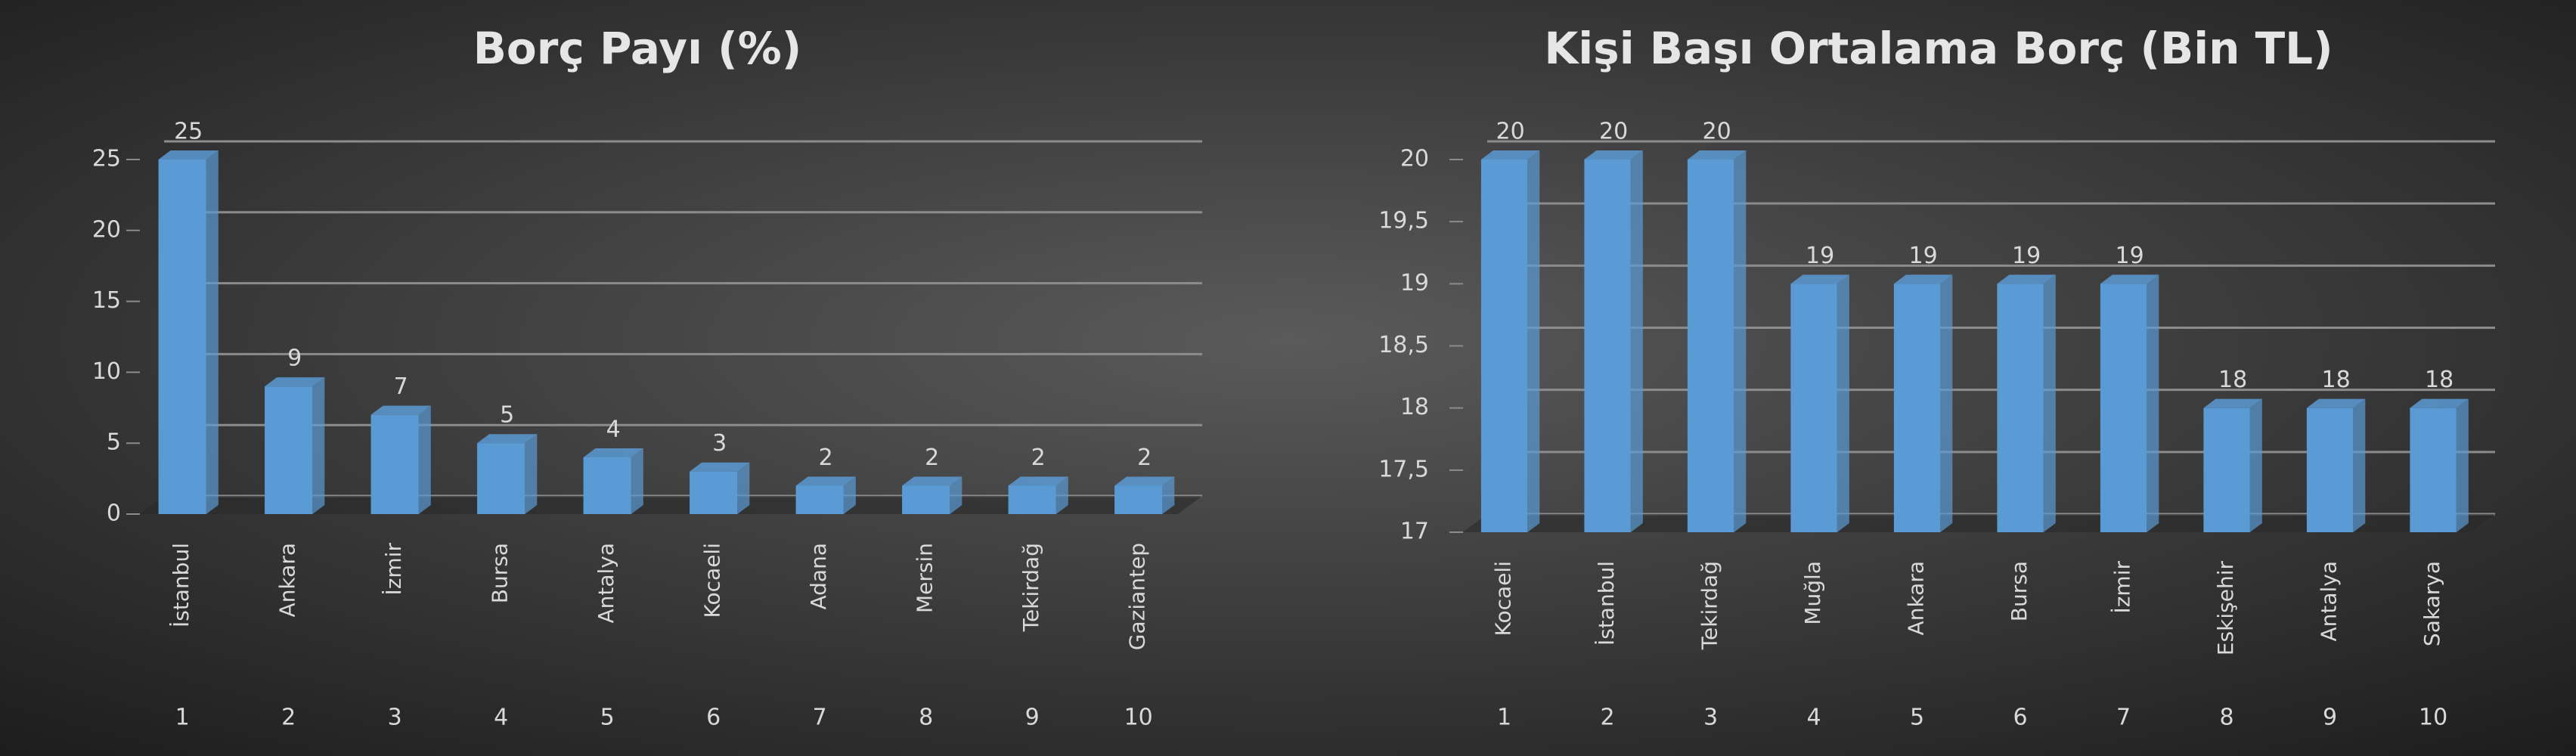 This screenshot has height=756, width=2576. Describe the element at coordinates (1812, 593) in the screenshot. I see `x-tick-label: Muğla` at that location.